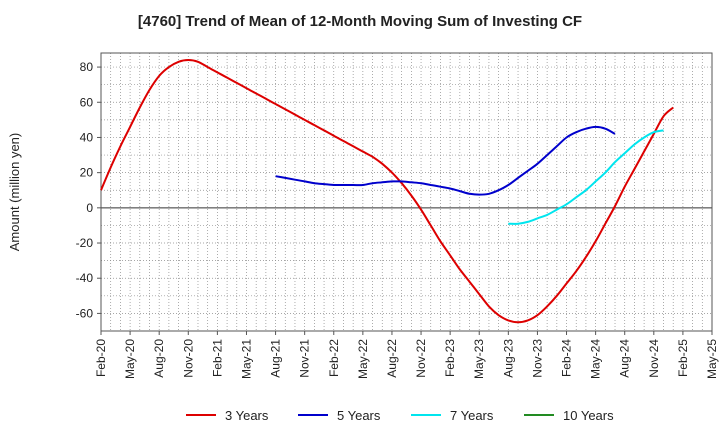 This screenshot has width=720, height=440. Describe the element at coordinates (217, 358) in the screenshot. I see `x-tick-label: Feb-21` at that location.